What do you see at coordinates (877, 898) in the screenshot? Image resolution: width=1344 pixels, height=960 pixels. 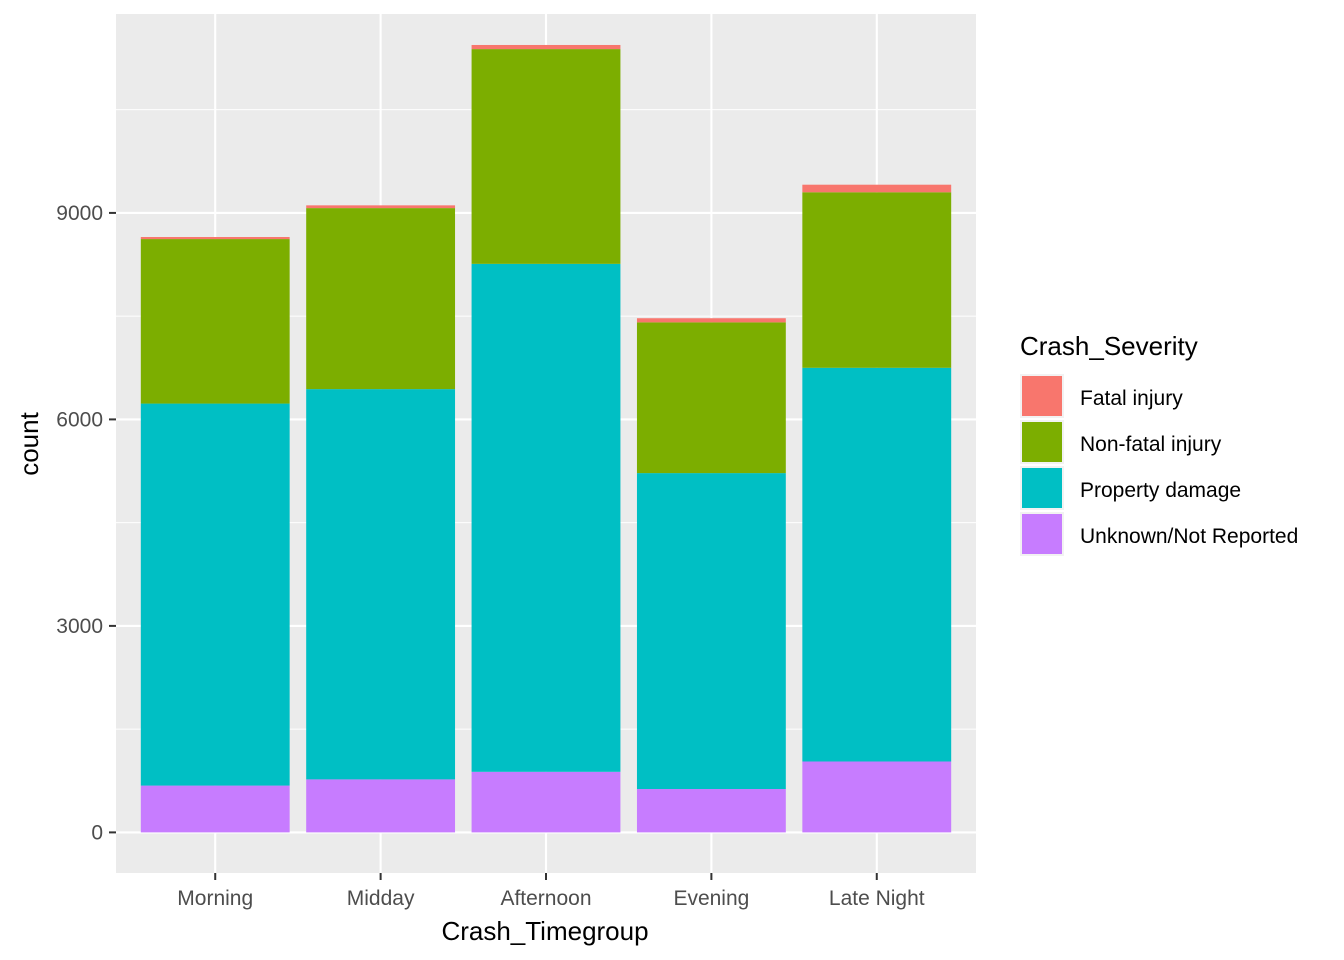 I see `x-tick-label: Late Night` at bounding box center [877, 898].